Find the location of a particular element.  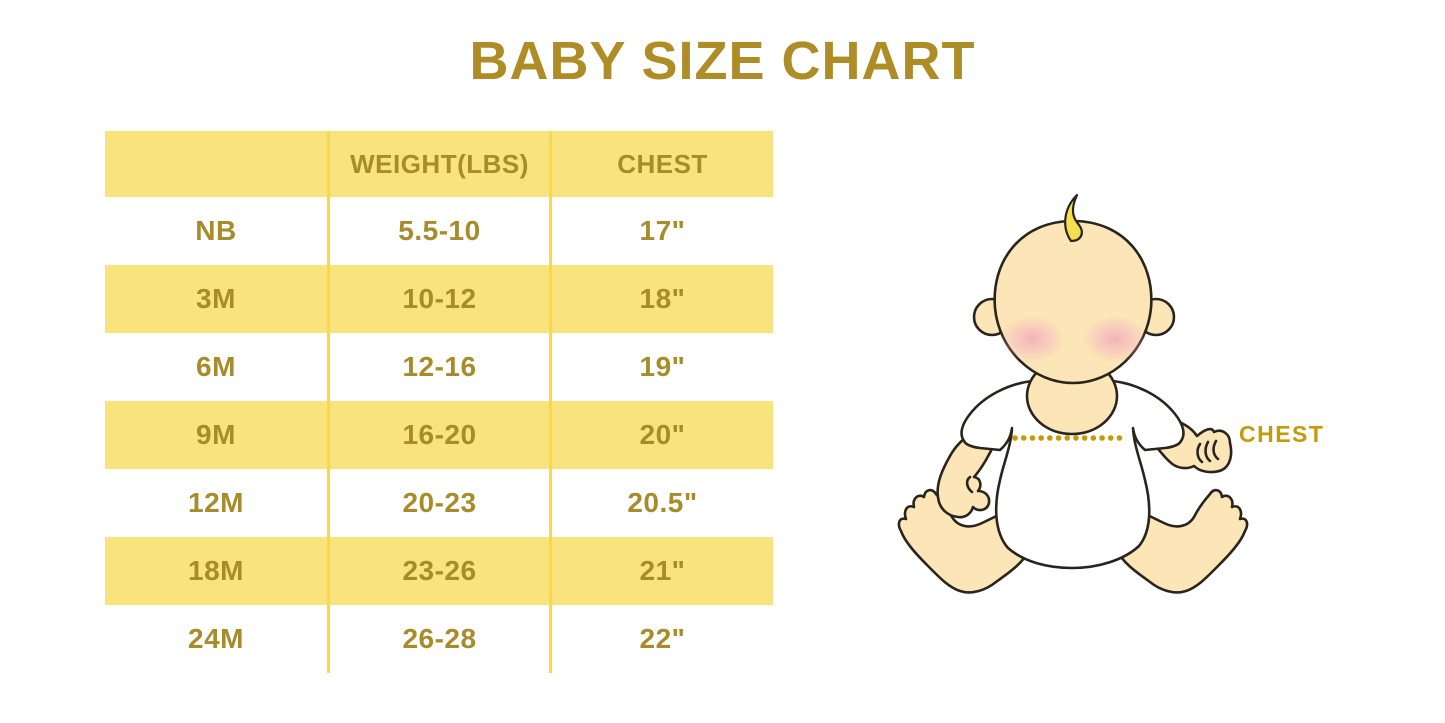

weight-cell: 10-12 is located at coordinates (438, 299).